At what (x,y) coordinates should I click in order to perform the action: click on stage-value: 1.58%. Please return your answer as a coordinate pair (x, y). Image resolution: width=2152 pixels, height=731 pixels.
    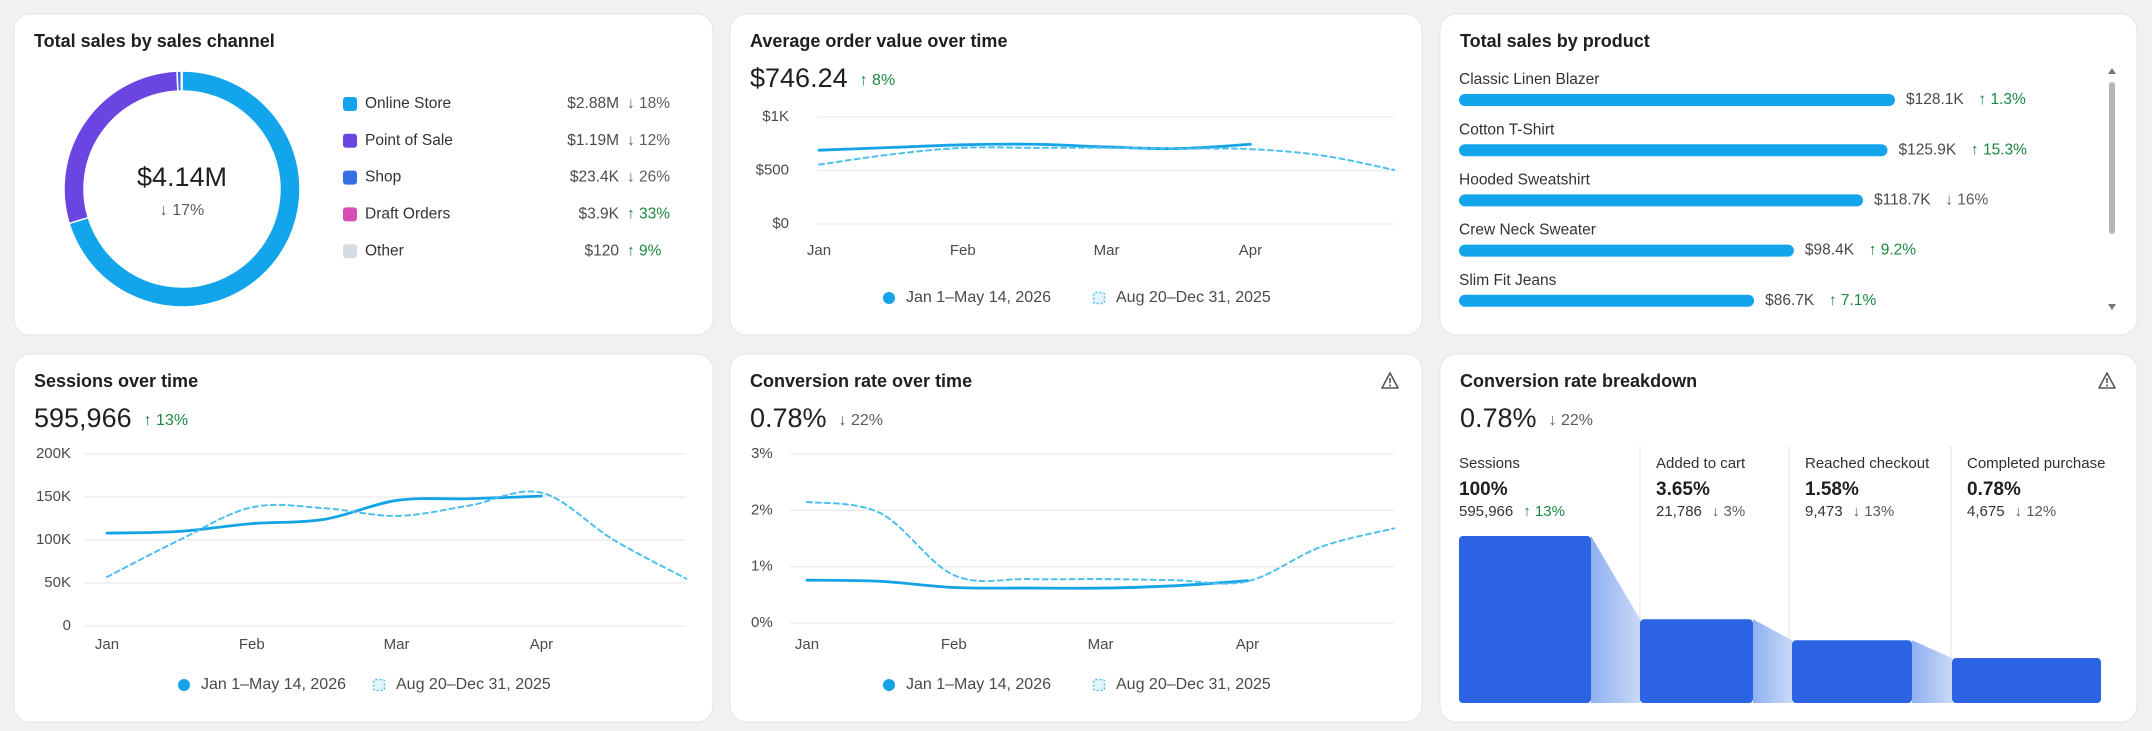
    Looking at the image, I should click on (1832, 489).